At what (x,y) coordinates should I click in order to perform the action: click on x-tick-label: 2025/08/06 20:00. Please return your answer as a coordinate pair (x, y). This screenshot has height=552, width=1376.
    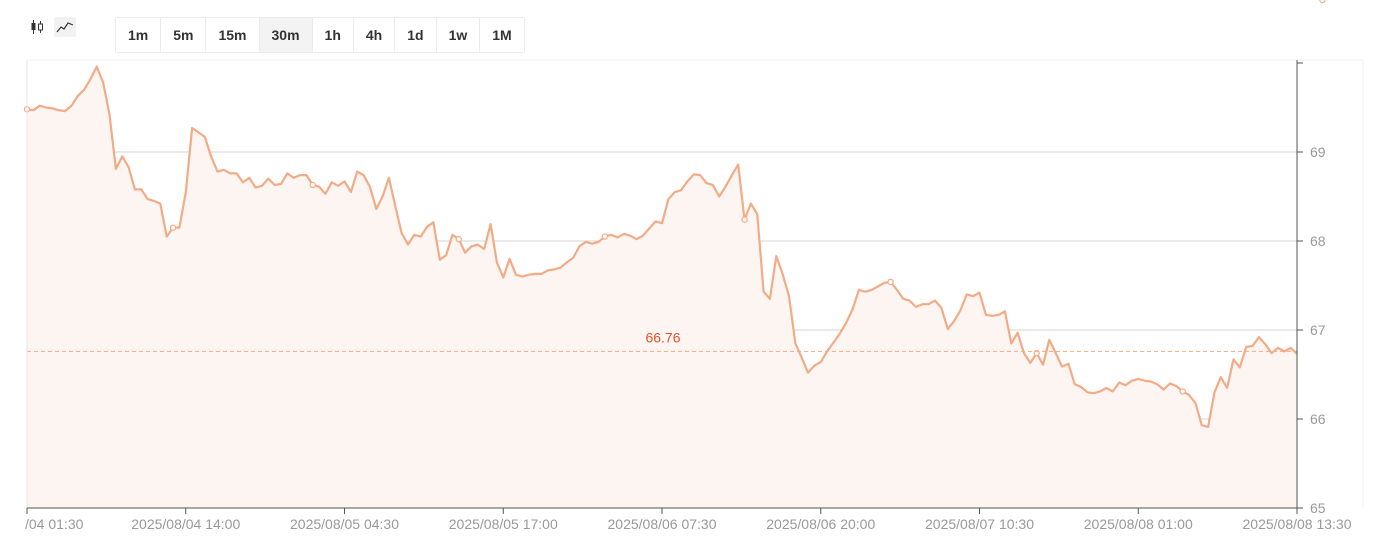
    Looking at the image, I should click on (820, 524).